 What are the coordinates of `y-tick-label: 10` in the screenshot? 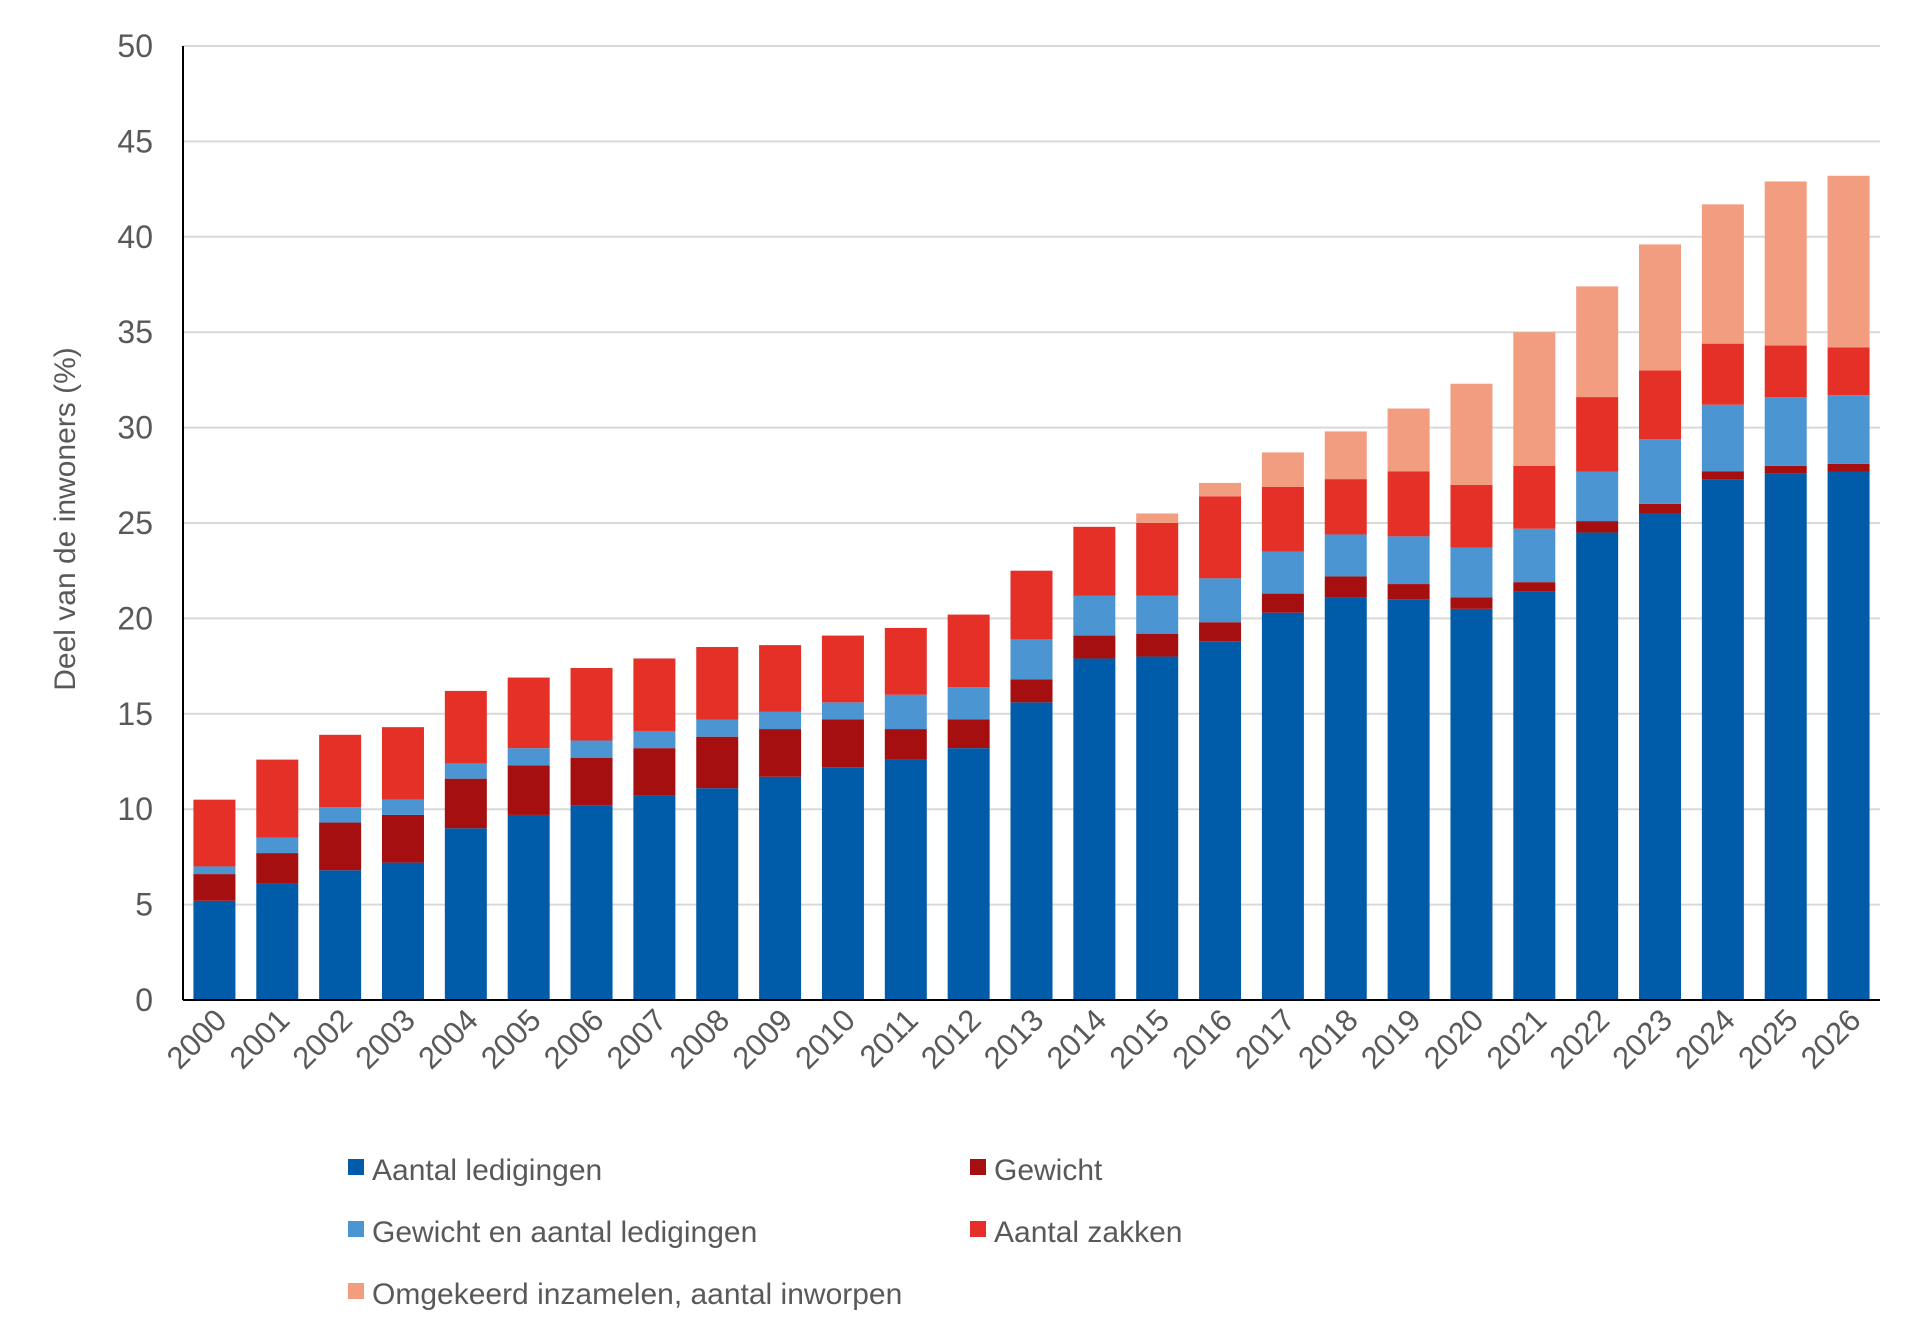 It's located at (135, 809).